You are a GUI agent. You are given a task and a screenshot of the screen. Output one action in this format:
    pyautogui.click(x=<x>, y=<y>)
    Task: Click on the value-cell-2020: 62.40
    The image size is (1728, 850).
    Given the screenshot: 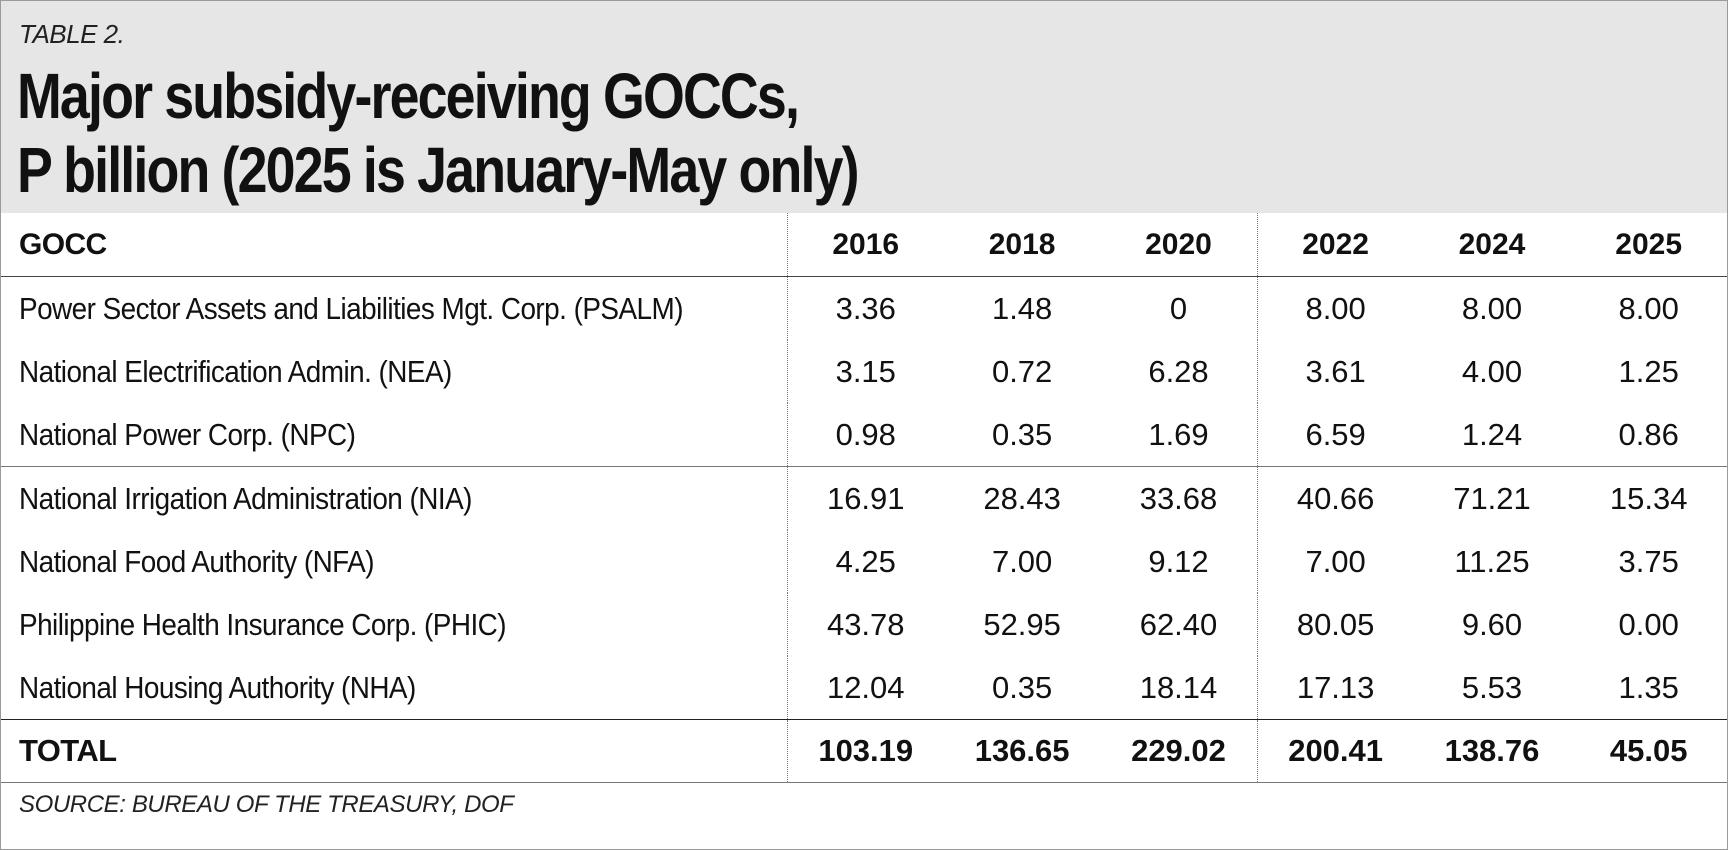 What is the action you would take?
    pyautogui.click(x=1178, y=624)
    